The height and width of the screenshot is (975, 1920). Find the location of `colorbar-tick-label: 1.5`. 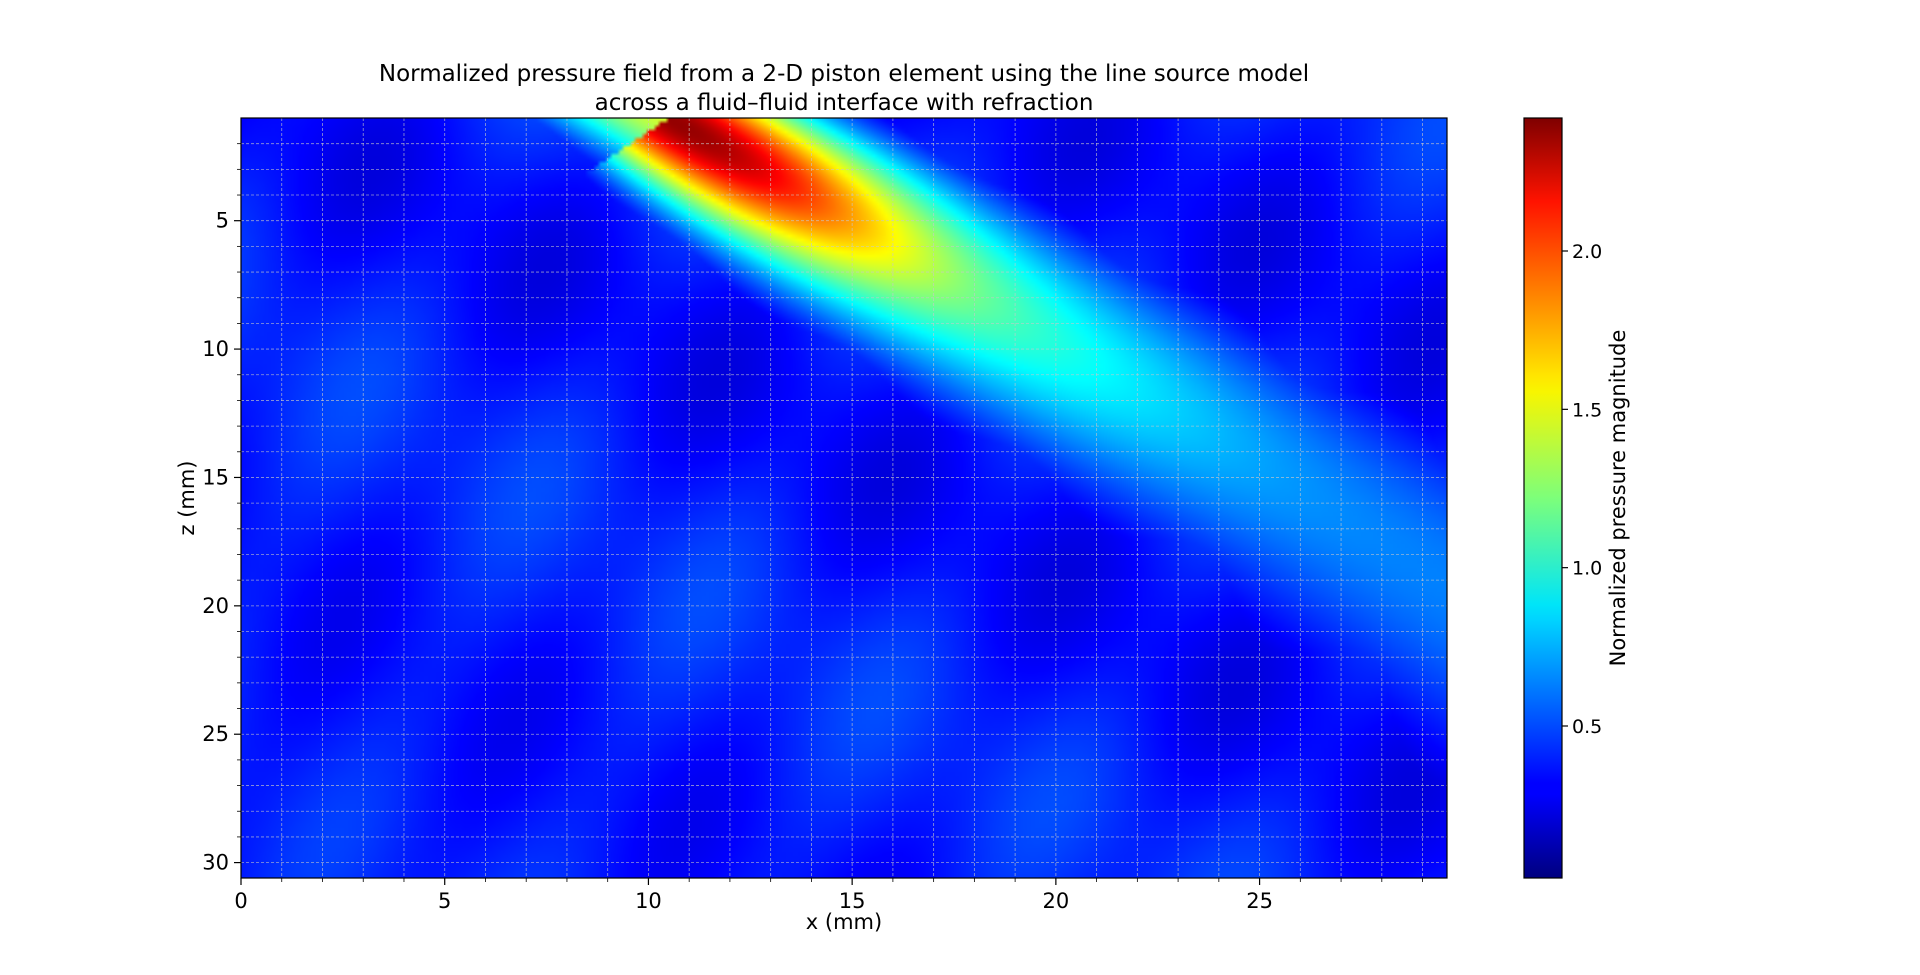

colorbar-tick-label: 1.5 is located at coordinates (1587, 410).